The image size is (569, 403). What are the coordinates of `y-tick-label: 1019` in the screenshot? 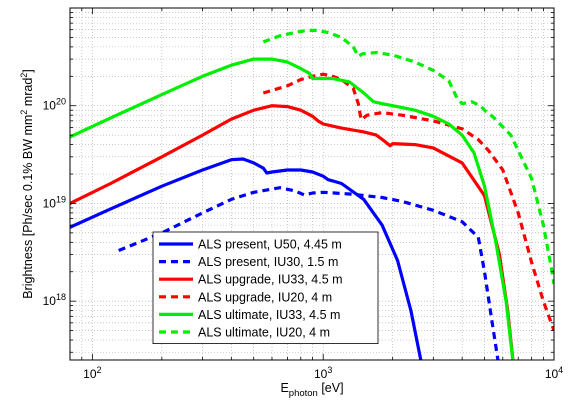 It's located at (54, 202).